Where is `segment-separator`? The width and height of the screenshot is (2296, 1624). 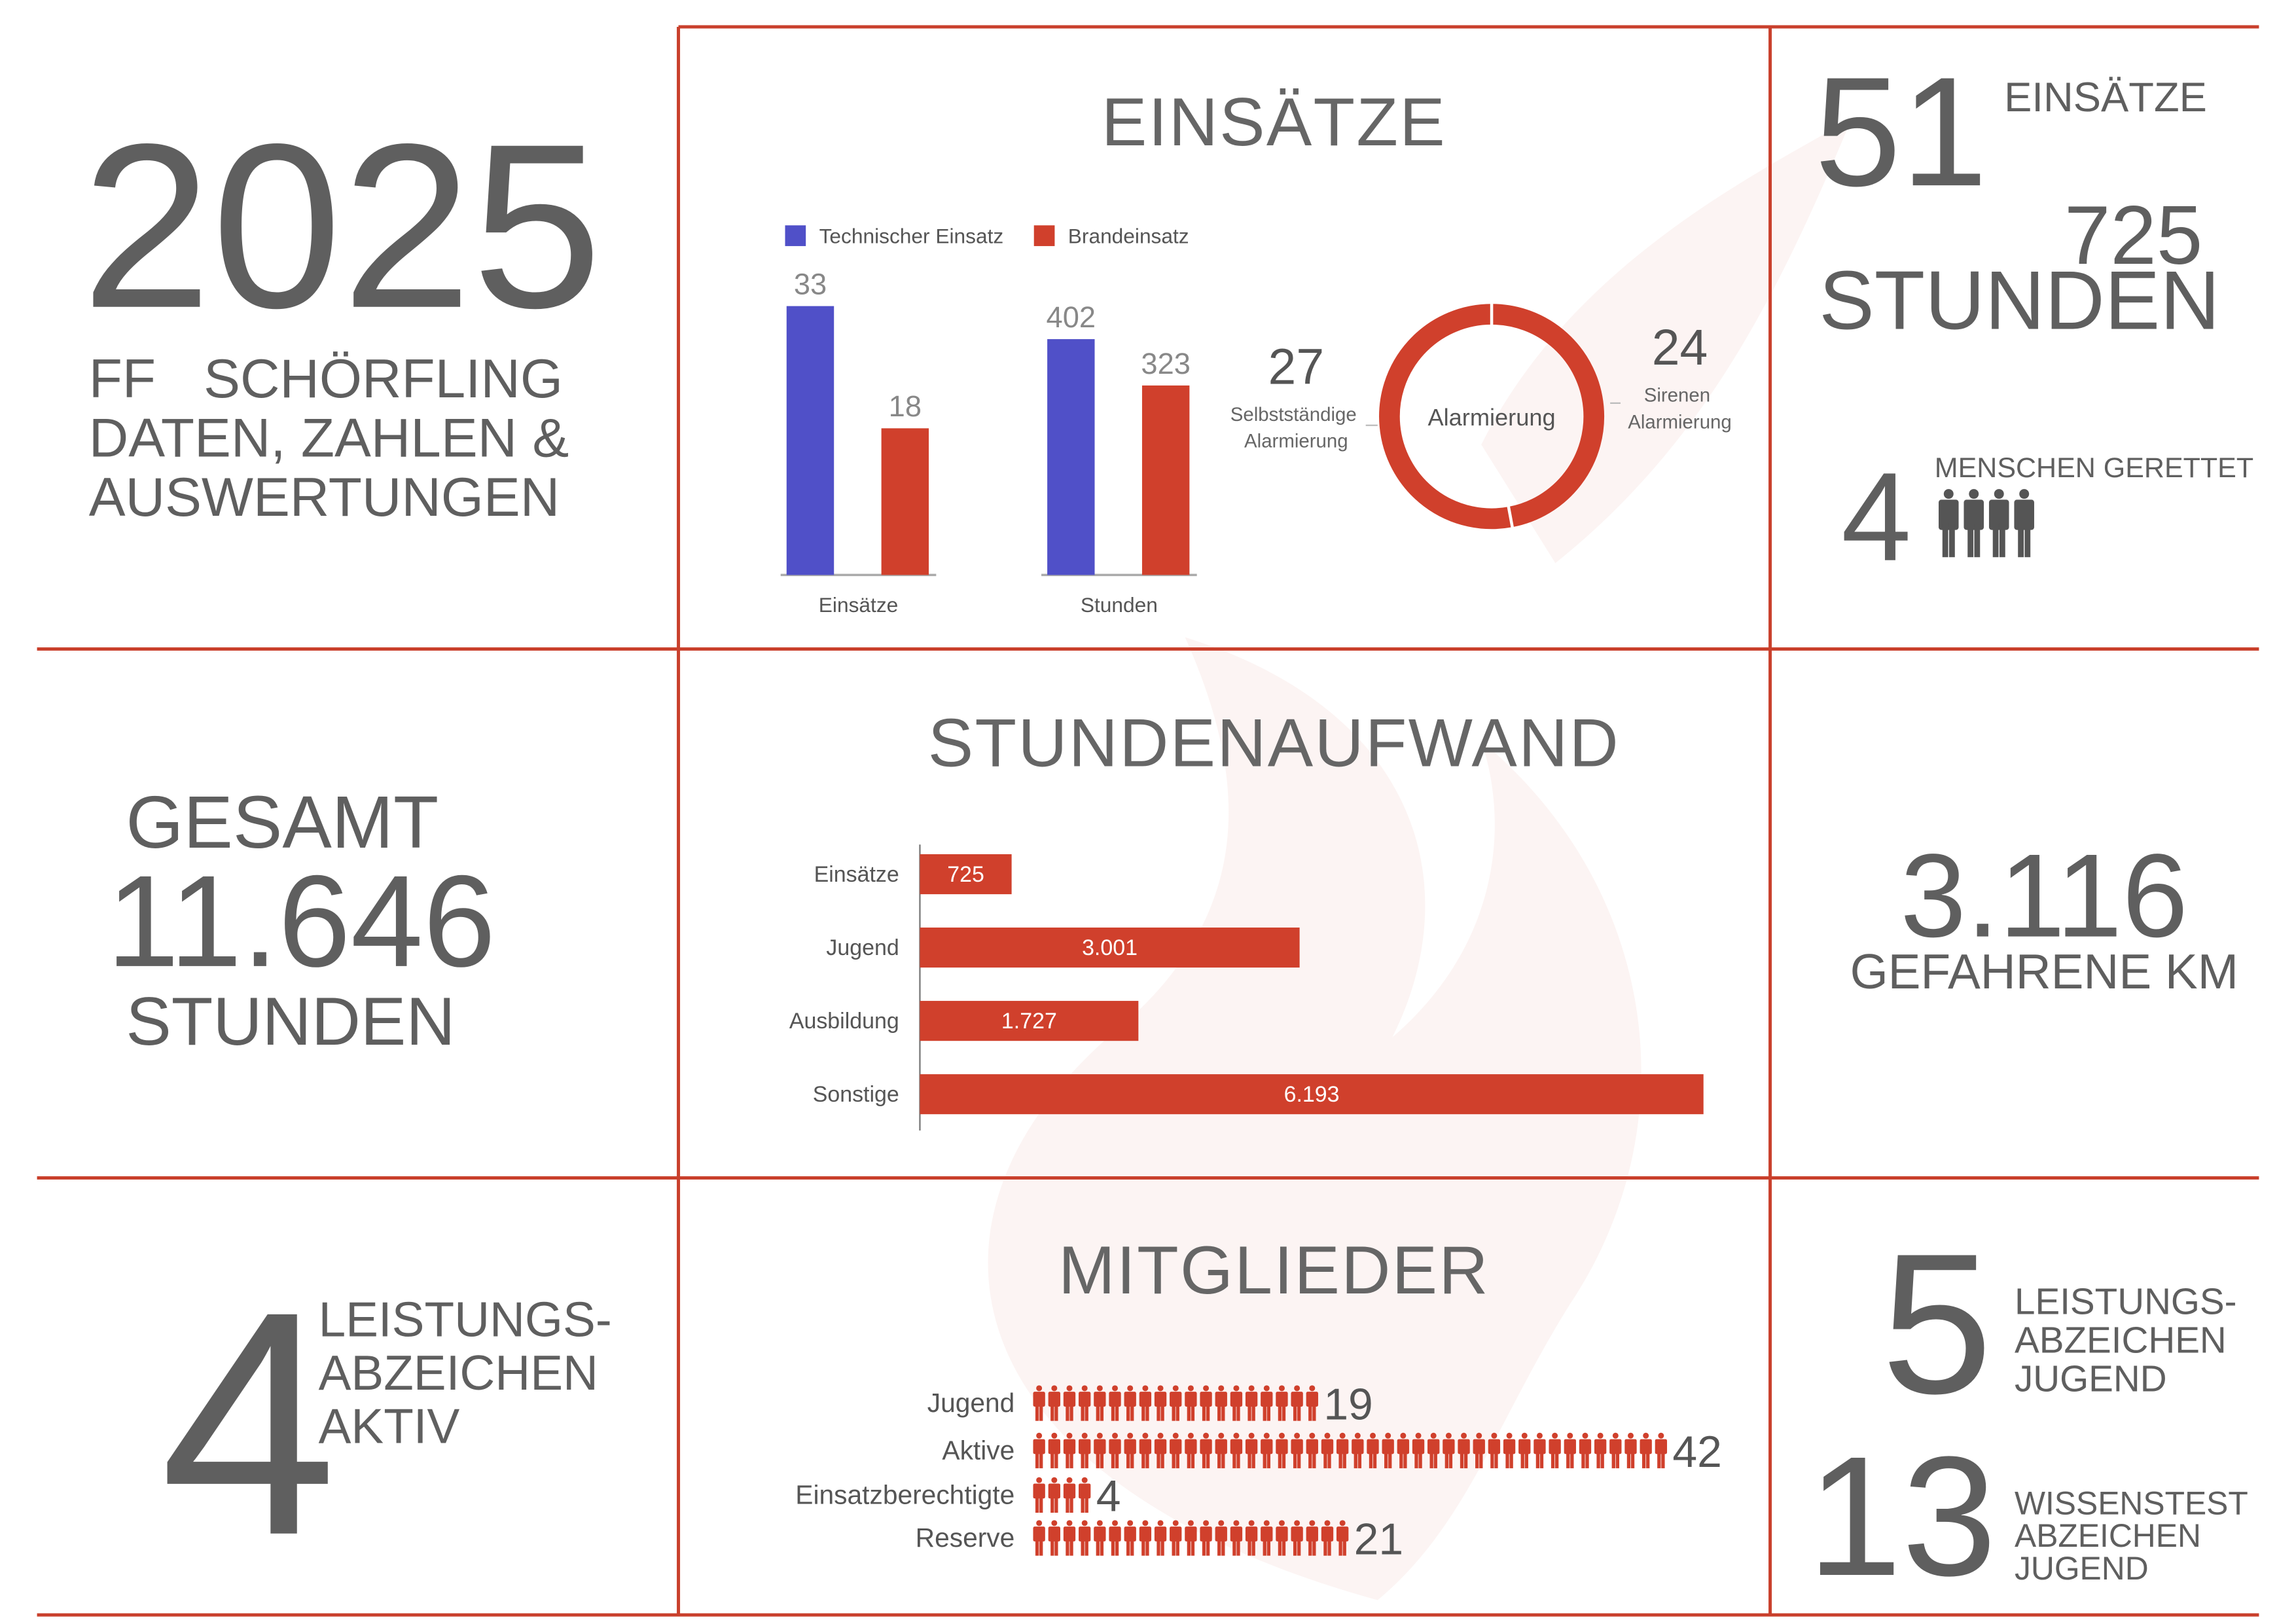 segment-separator is located at coordinates (1511, 517).